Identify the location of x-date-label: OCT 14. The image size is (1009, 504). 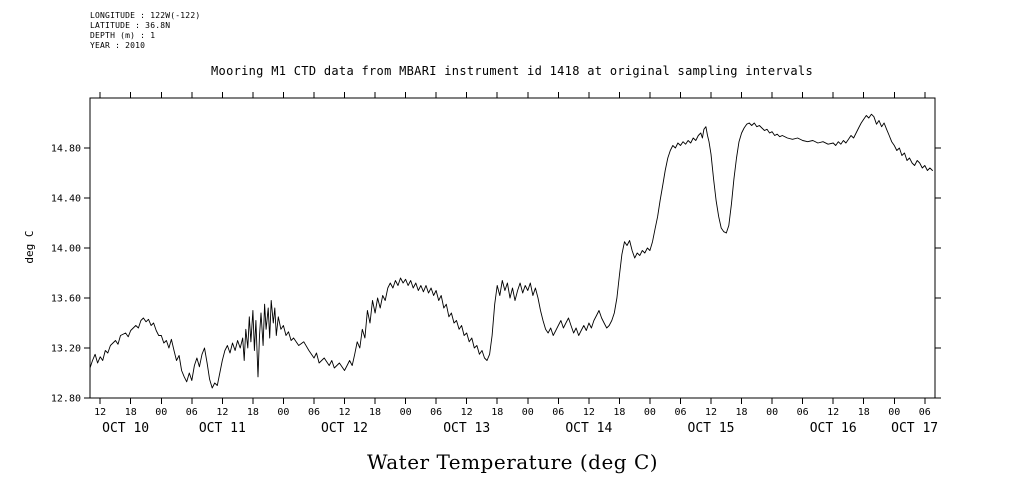
(588, 428).